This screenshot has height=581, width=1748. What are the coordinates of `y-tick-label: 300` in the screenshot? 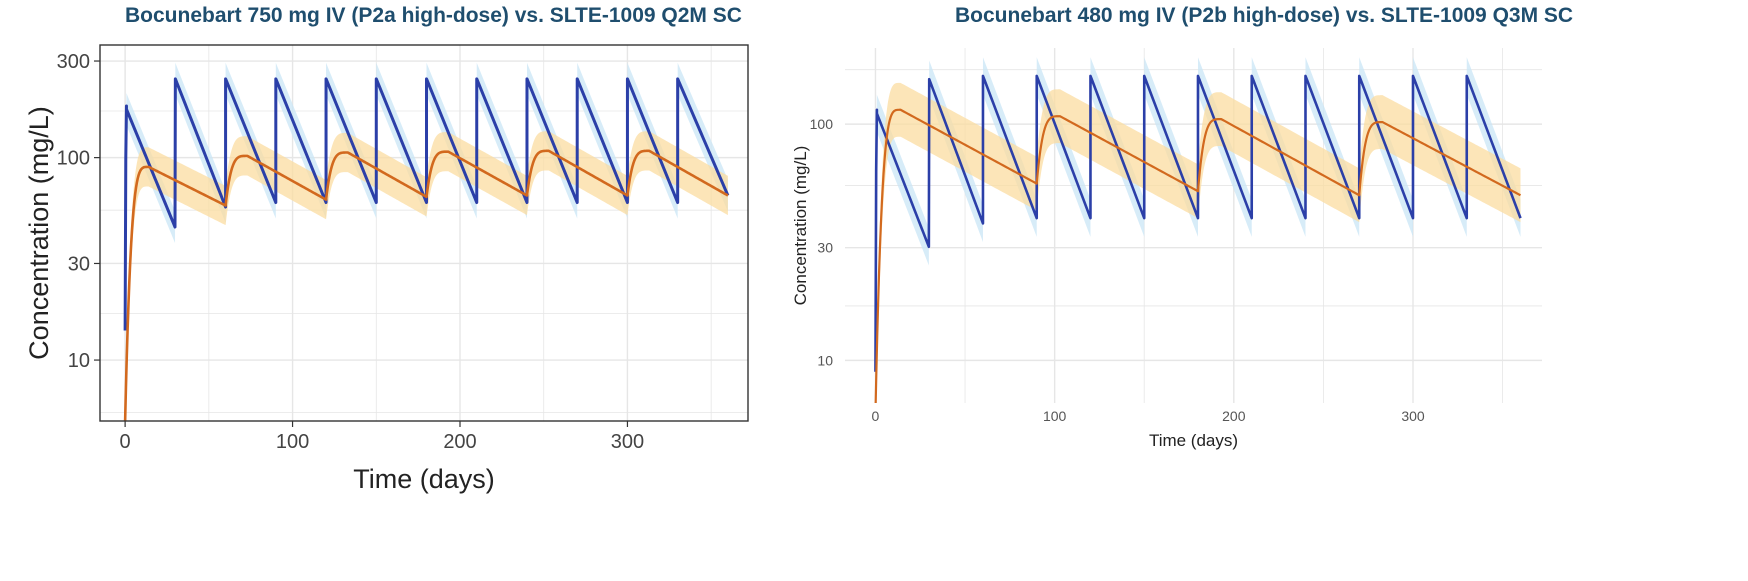 It's located at (73, 62).